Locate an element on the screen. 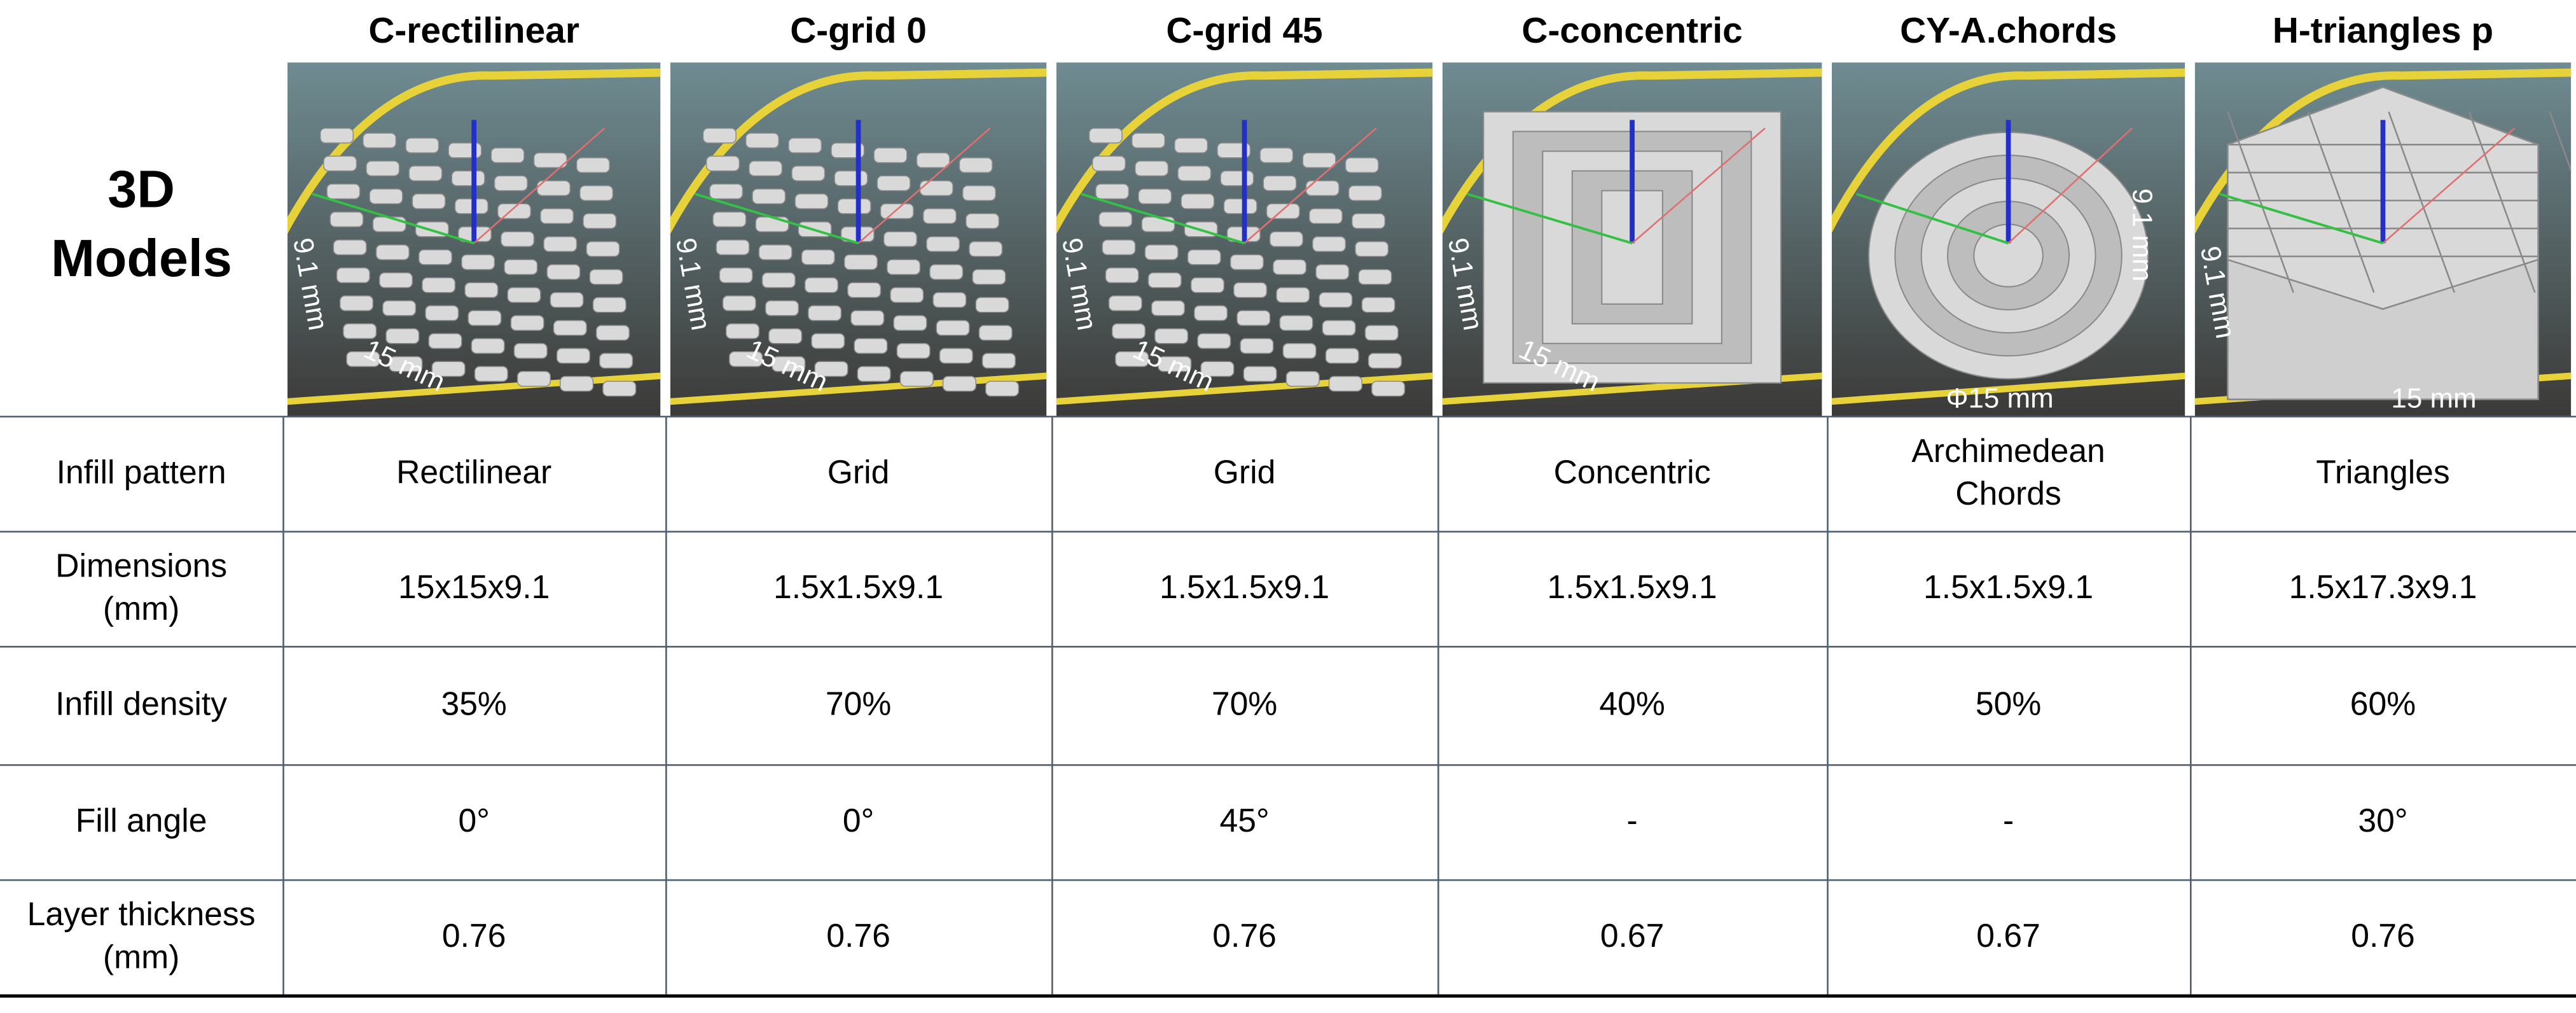  row-label: Dimensions (mm) is located at coordinates (141, 588).